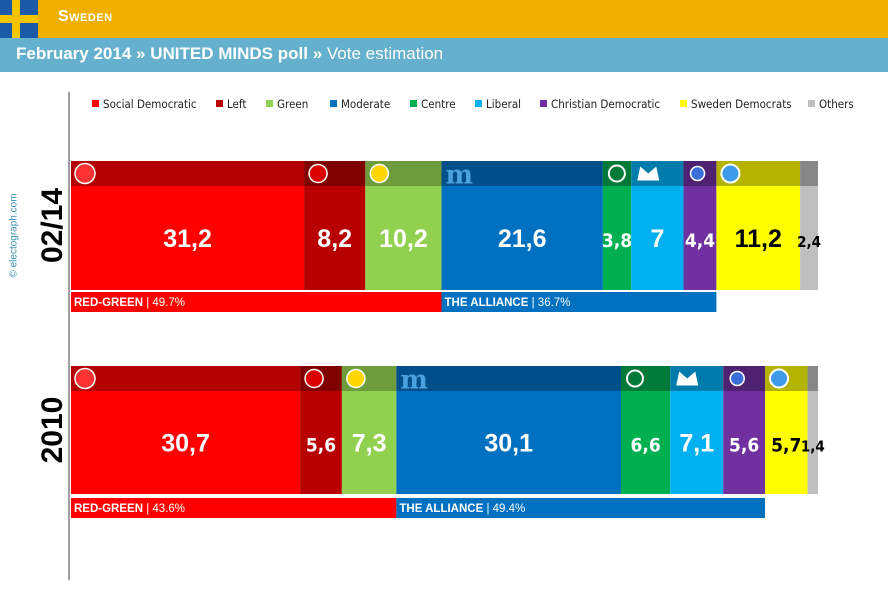  Describe the element at coordinates (150, 104) in the screenshot. I see `legend-label: Social Democratic` at that location.